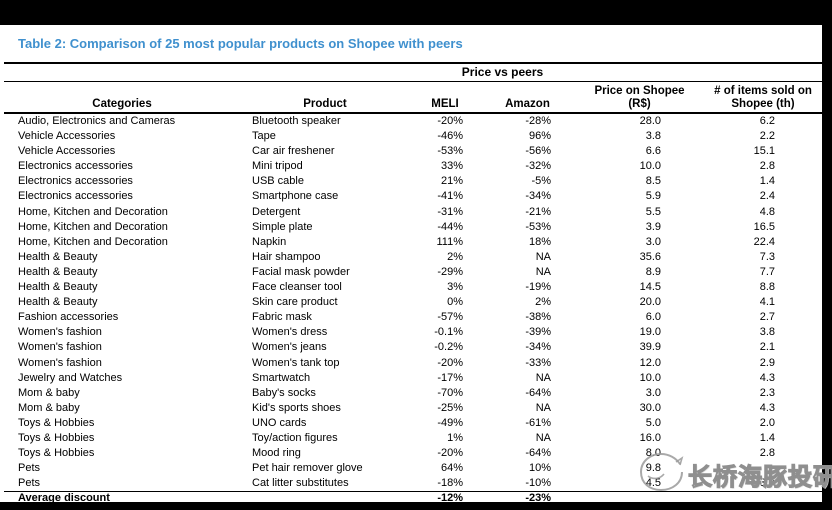  I want to click on cell-amazon: -34%, so click(538, 196).